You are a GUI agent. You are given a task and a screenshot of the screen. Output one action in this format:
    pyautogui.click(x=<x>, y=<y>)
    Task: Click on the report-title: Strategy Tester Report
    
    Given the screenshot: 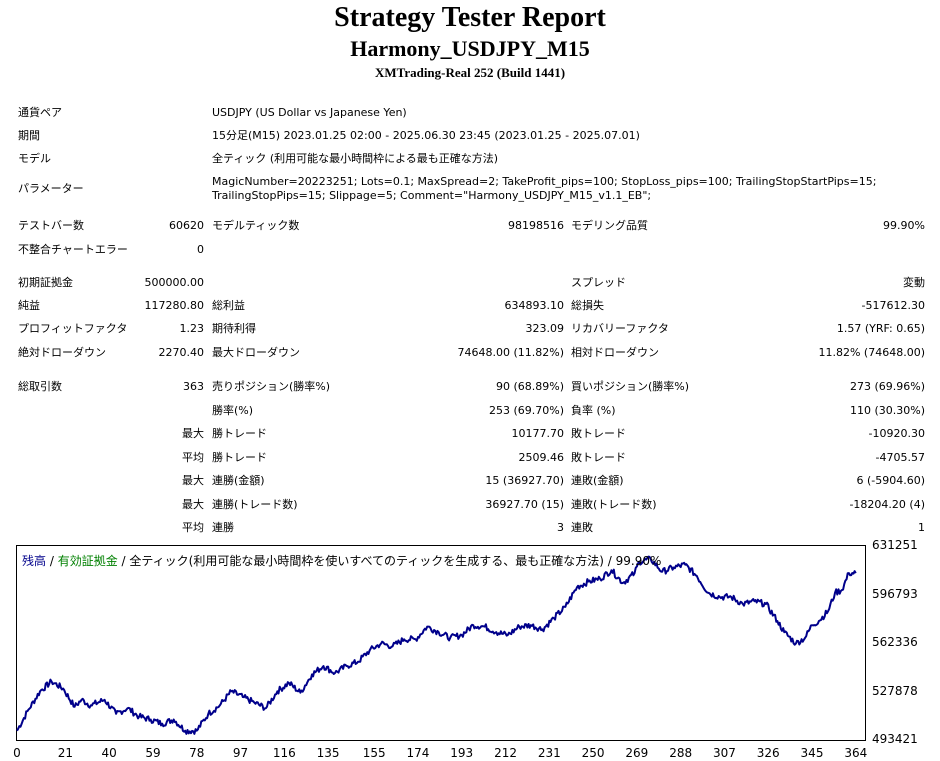 What is the action you would take?
    pyautogui.click(x=470, y=17)
    